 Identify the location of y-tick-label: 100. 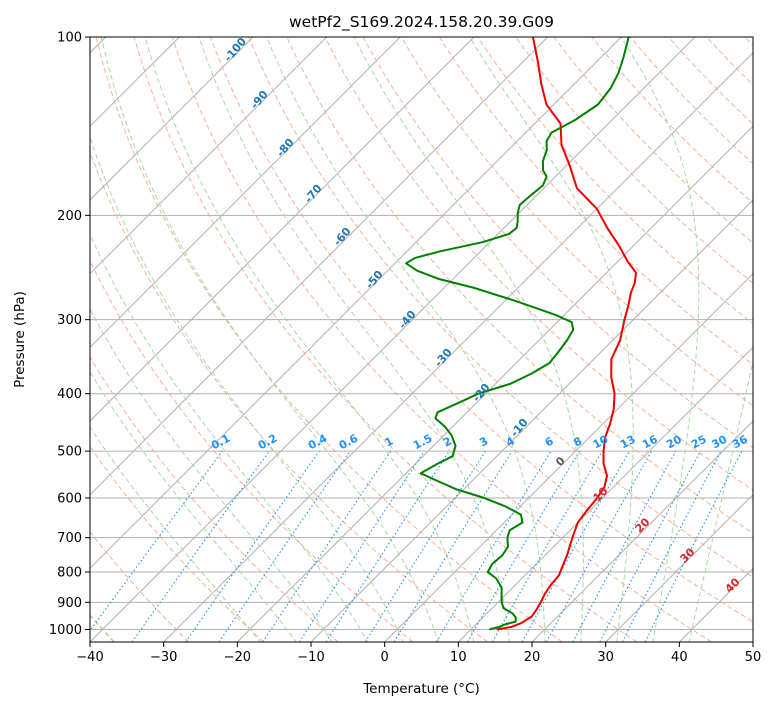
(69, 38).